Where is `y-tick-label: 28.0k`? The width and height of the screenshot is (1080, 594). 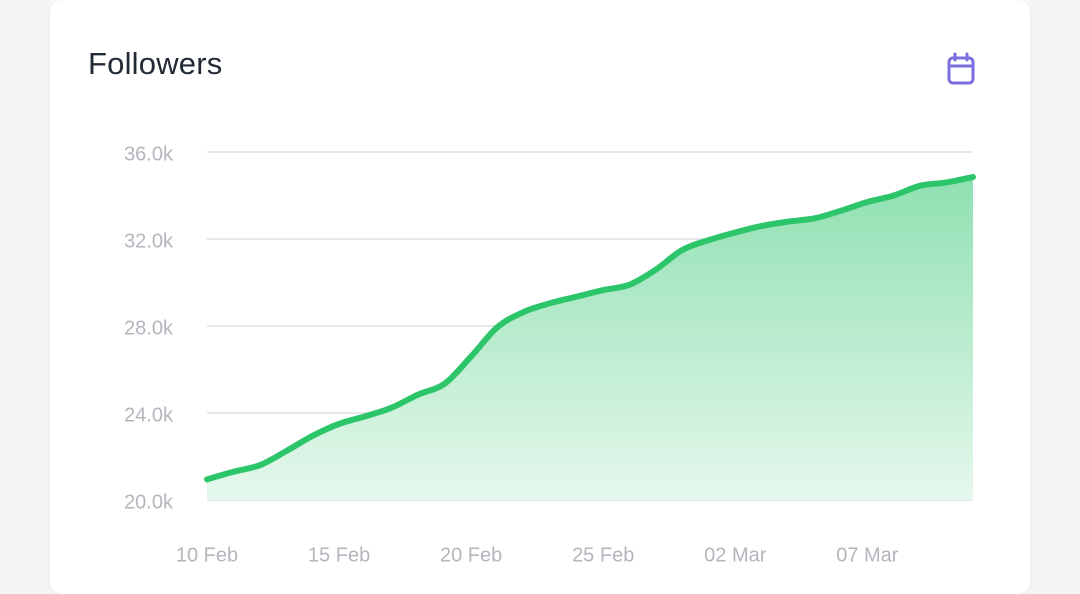 y-tick-label: 28.0k is located at coordinates (149, 328).